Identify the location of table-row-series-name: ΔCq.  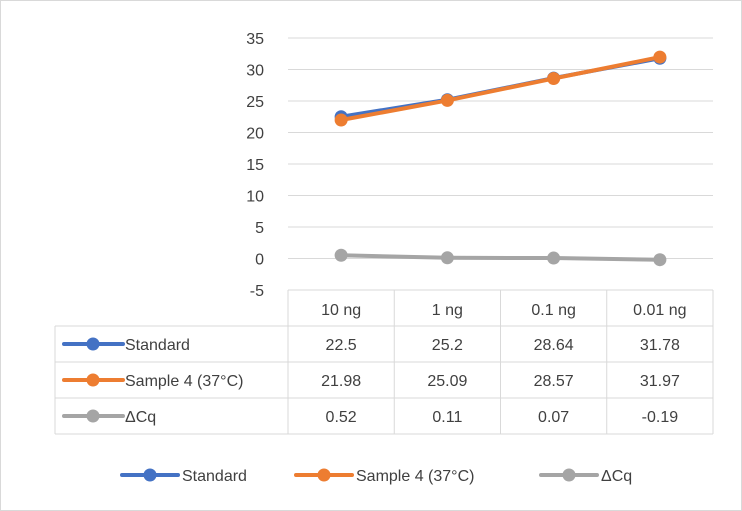
(140, 417).